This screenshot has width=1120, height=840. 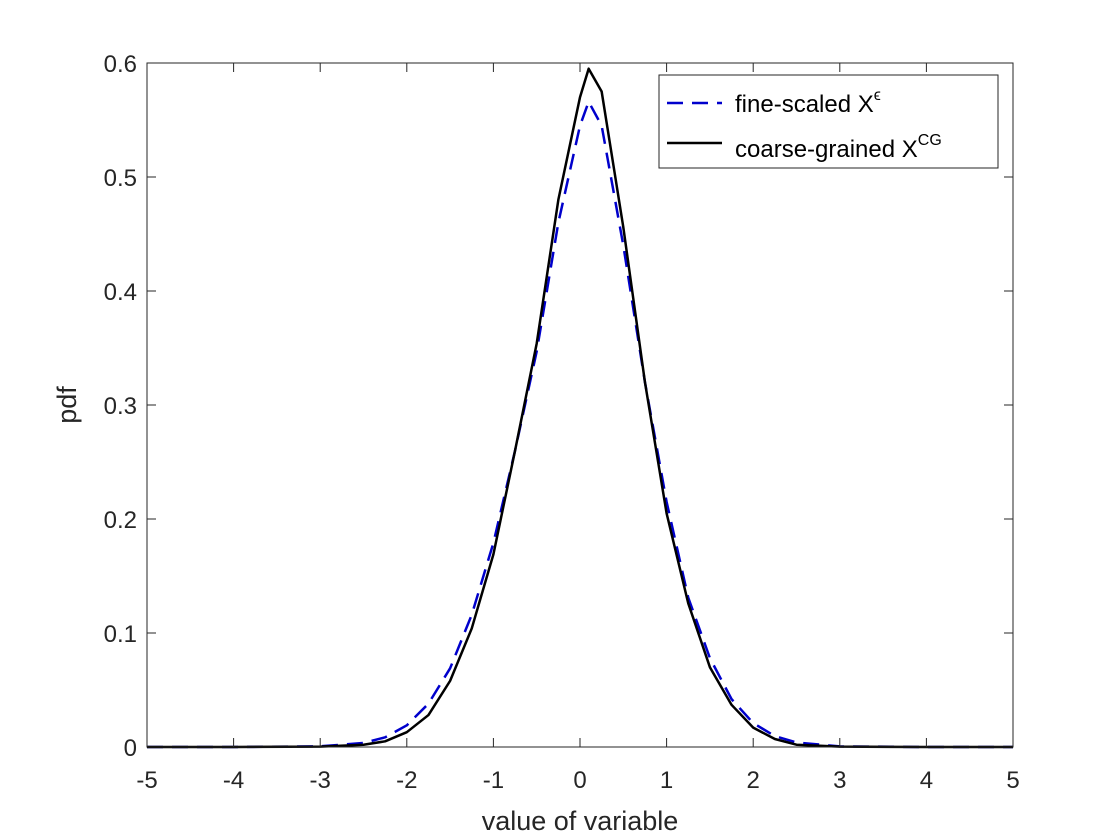 What do you see at coordinates (67, 405) in the screenshot?
I see `y-axis-label: pdf` at bounding box center [67, 405].